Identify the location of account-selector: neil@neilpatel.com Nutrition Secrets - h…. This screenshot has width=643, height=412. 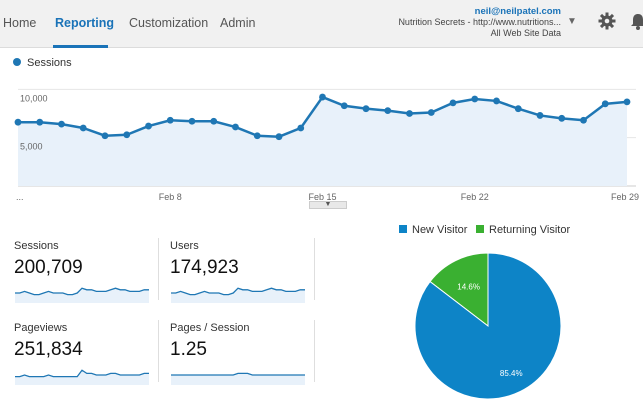
(479, 22).